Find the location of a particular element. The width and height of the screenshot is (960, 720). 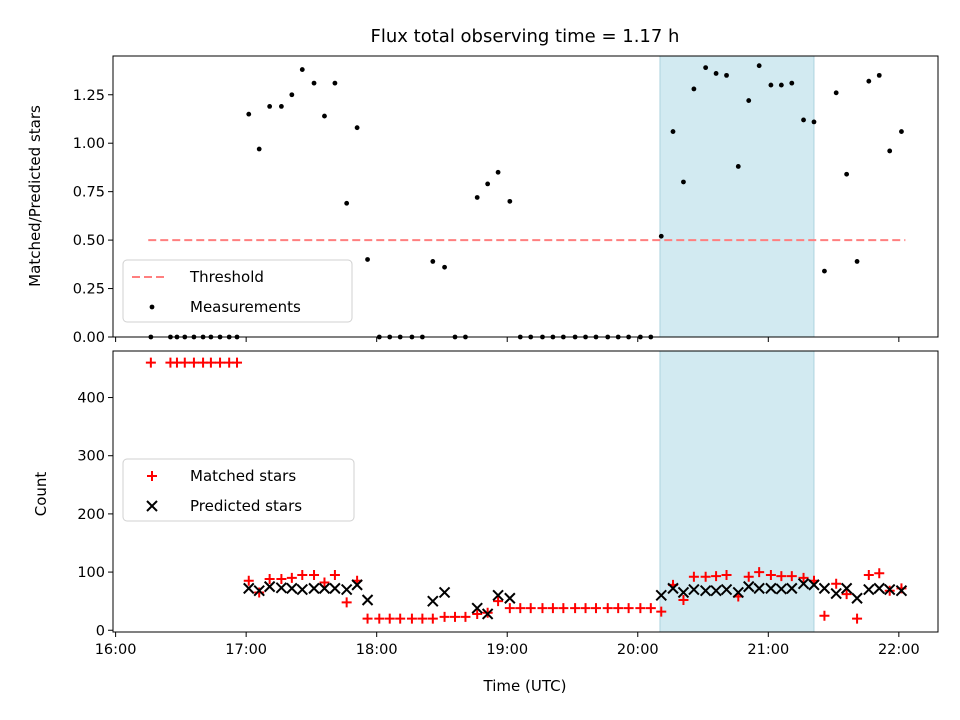

y-tick-label: 0.75 is located at coordinates (89, 193).